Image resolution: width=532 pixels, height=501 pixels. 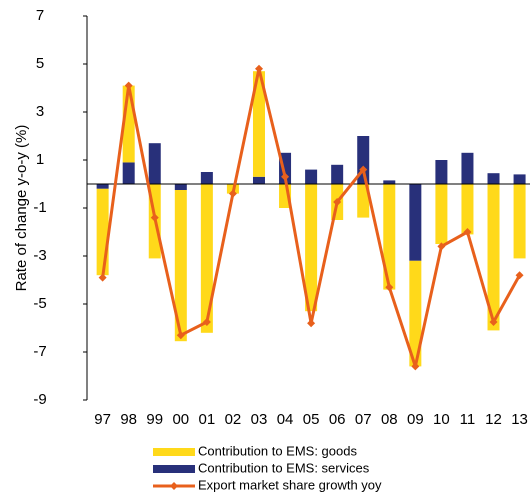 What do you see at coordinates (40, 159) in the screenshot?
I see `y-tick-label: 1` at bounding box center [40, 159].